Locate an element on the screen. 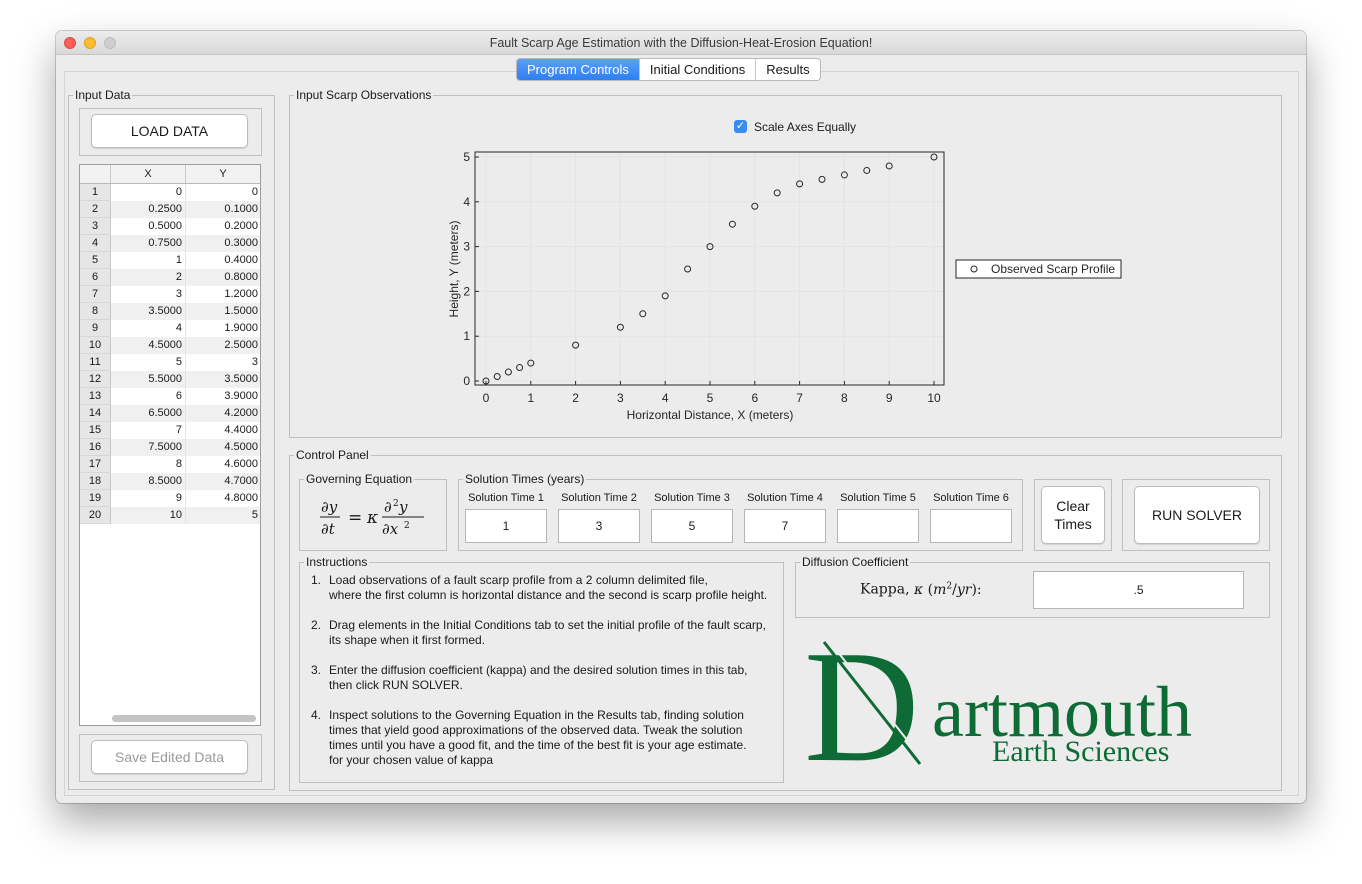 The height and width of the screenshot is (884, 1362). y-value-cell: 4.4000 is located at coordinates (241, 430).